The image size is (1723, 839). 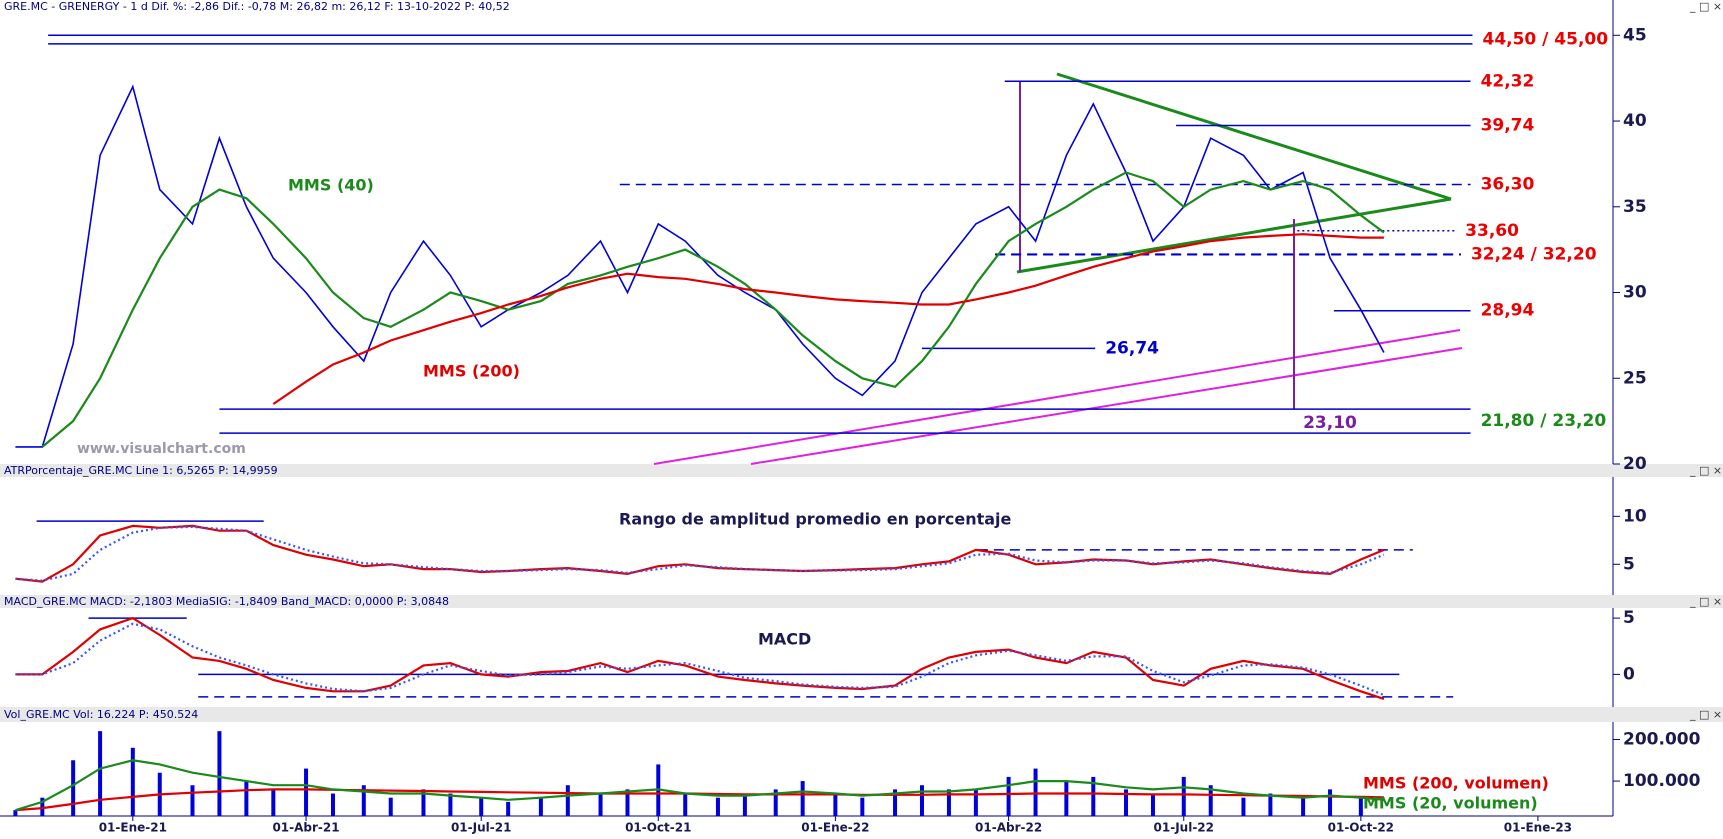 What do you see at coordinates (1106, 406) in the screenshot?
I see `channel-lower` at bounding box center [1106, 406].